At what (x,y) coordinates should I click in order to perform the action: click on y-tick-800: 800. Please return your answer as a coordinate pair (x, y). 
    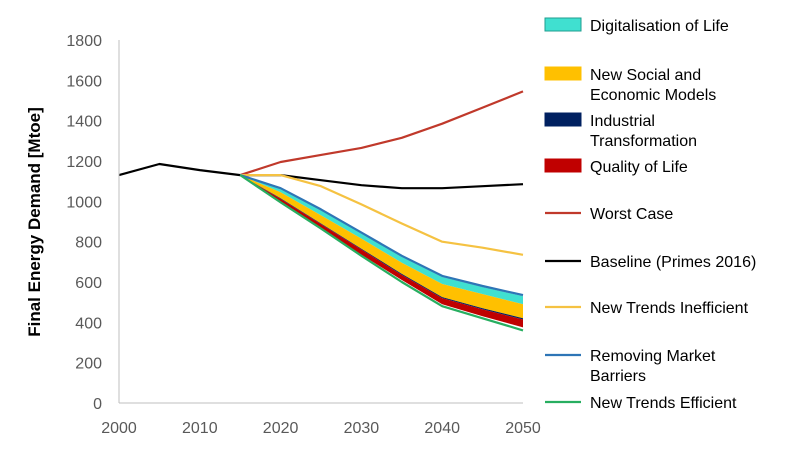
    Looking at the image, I should click on (88, 243).